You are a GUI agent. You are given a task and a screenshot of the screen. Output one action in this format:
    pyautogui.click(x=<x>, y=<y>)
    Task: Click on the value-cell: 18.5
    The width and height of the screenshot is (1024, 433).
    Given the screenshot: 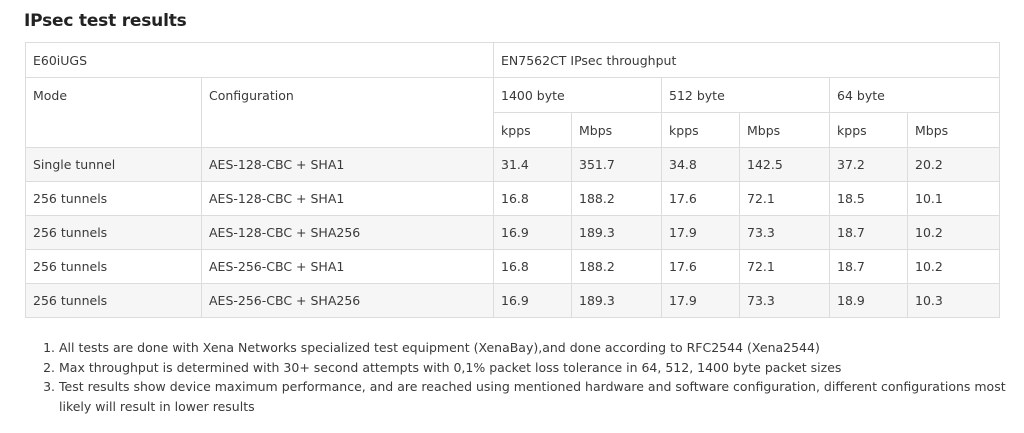 What is the action you would take?
    pyautogui.click(x=869, y=198)
    